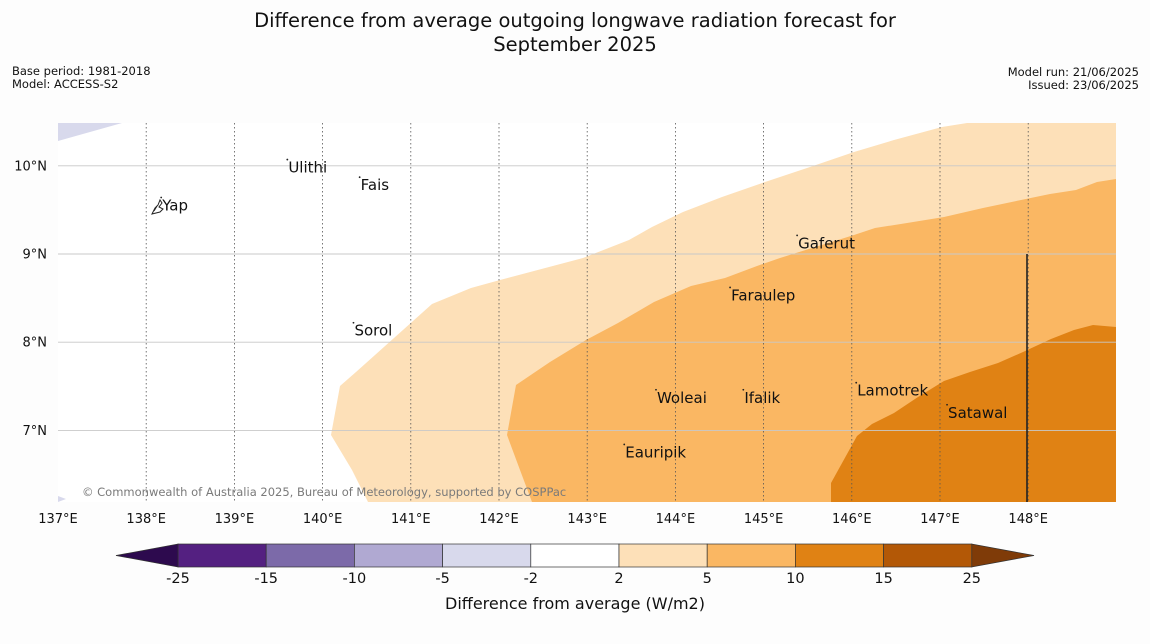 This screenshot has height=644, width=1150. Describe the element at coordinates (62, 499) in the screenshot. I see `anomaly-region-weak-negative-corner` at that location.